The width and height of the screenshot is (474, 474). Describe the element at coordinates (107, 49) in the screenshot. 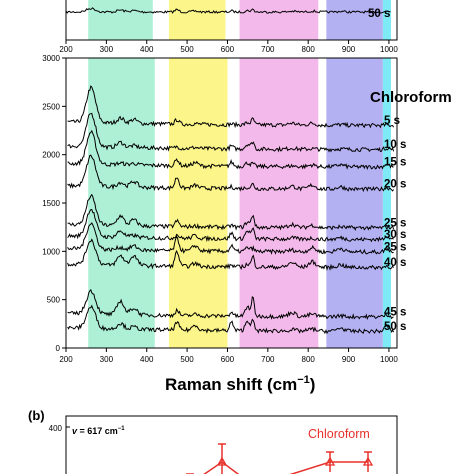

I see `top-x-tick-label: 300` at that location.